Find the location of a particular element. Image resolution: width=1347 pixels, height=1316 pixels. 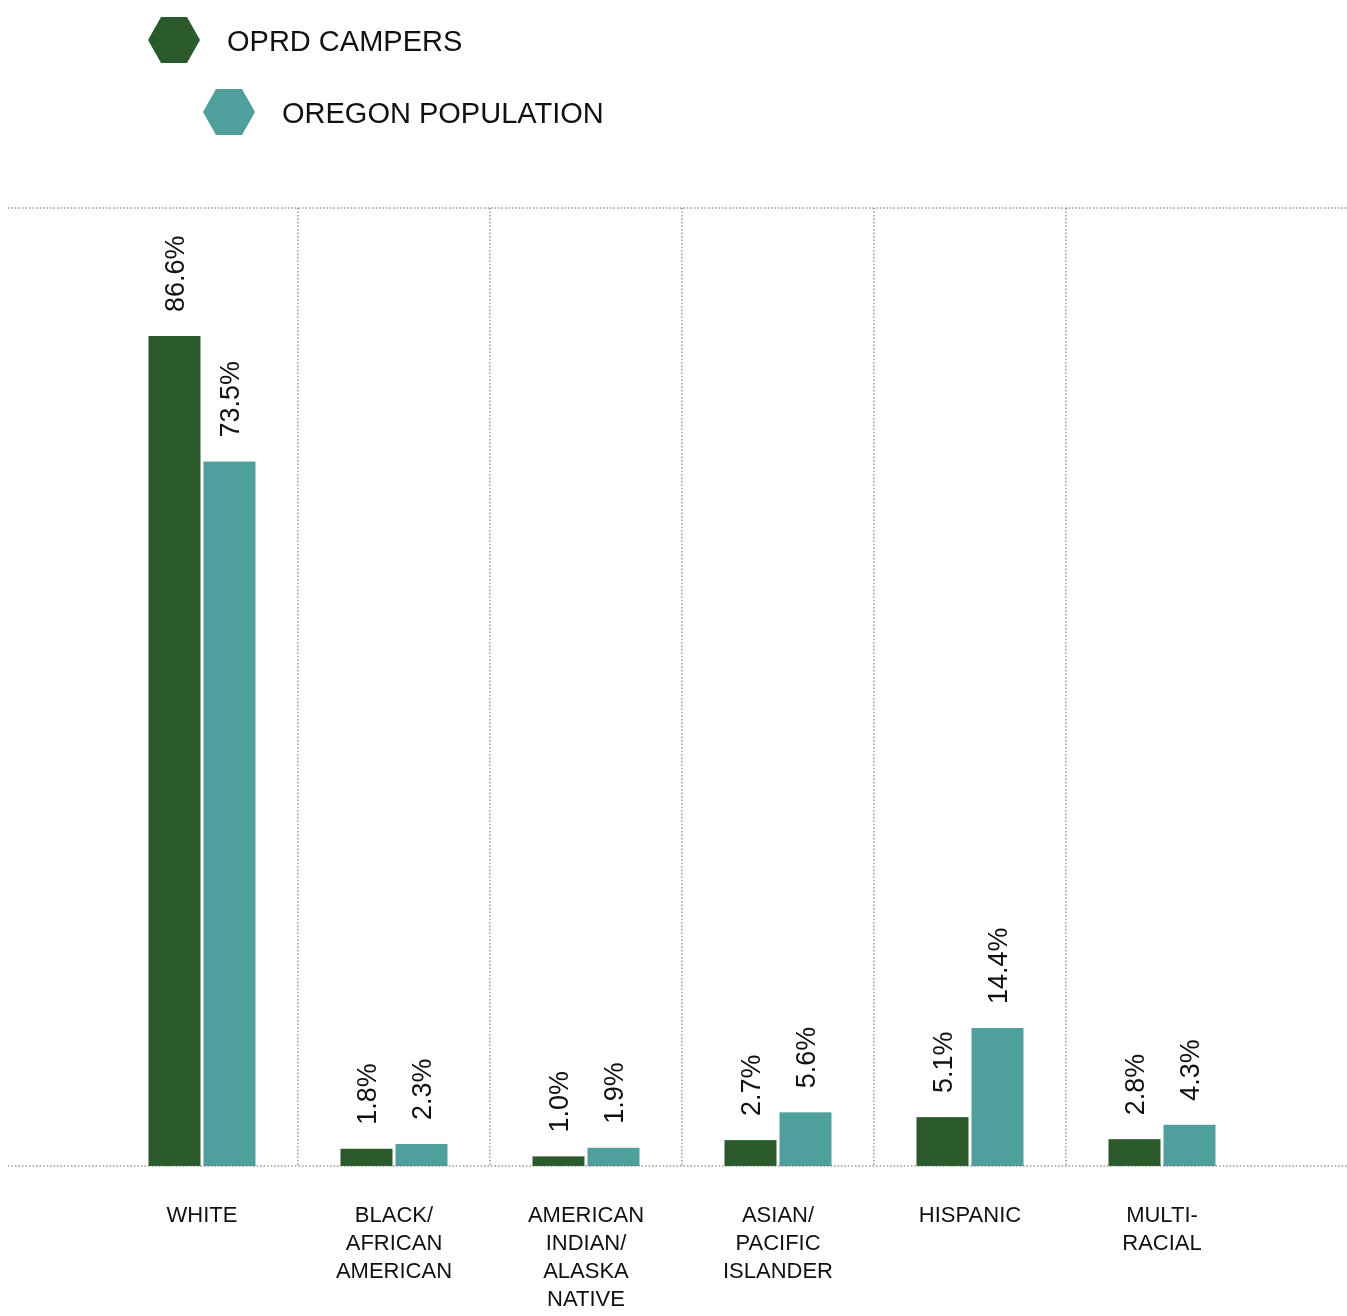

data-label: 2.3% is located at coordinates (421, 1089).